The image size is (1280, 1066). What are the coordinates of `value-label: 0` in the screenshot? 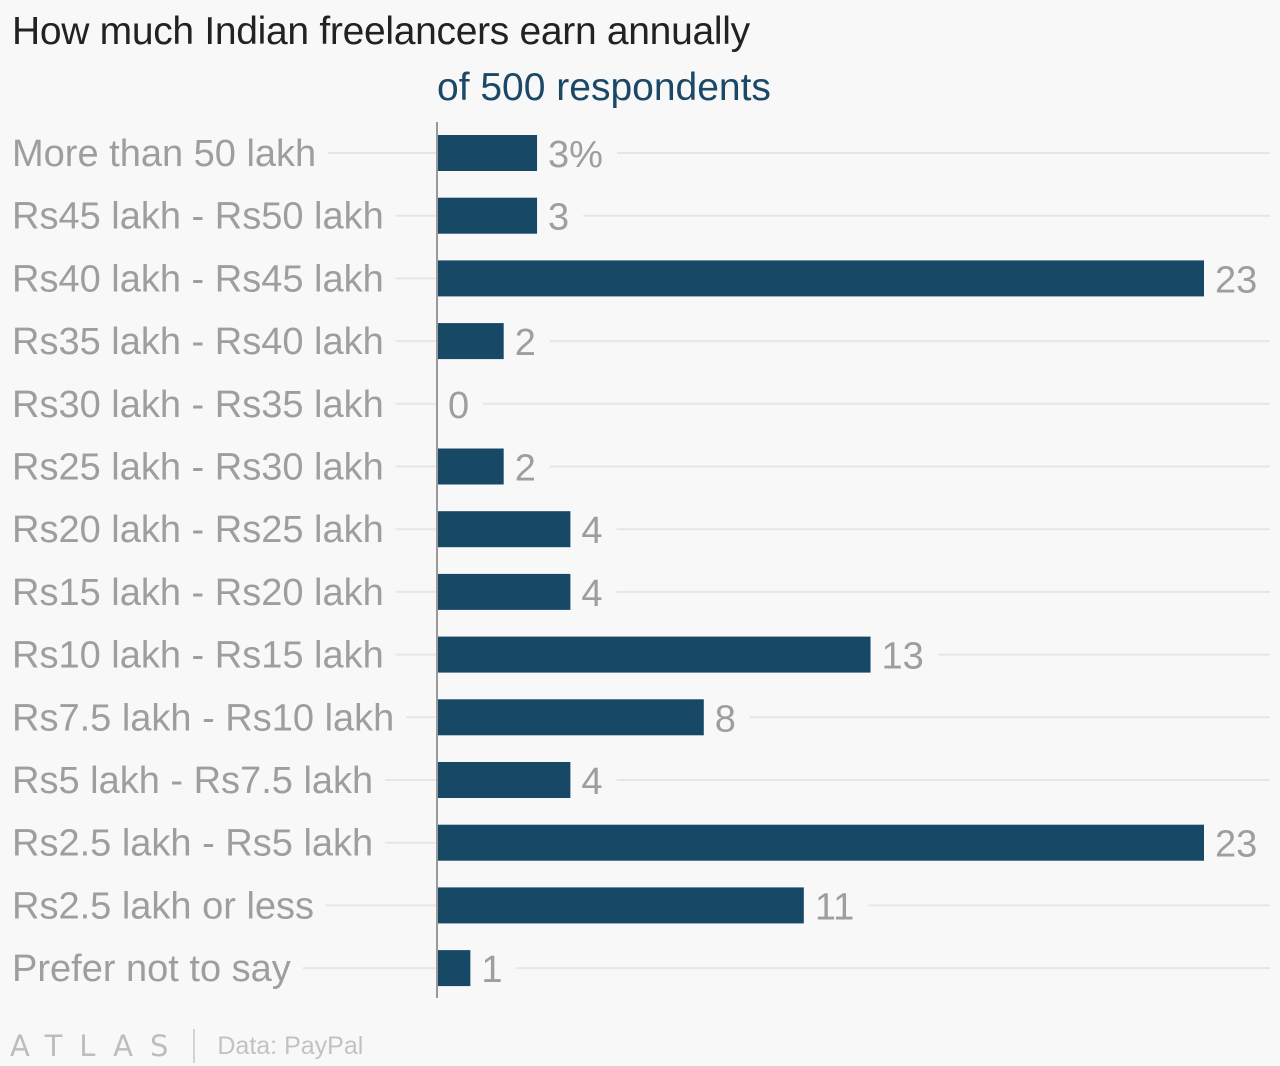 It's located at (458, 406).